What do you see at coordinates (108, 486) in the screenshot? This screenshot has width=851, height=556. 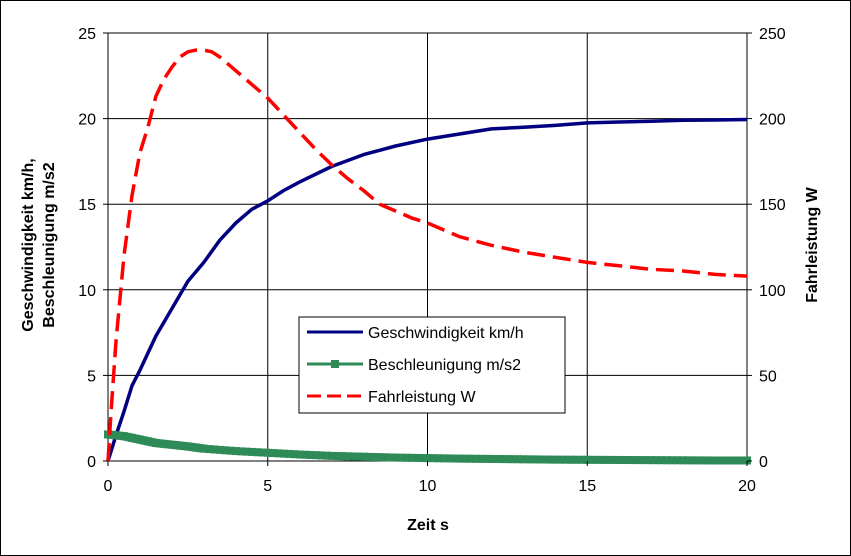 I see `x-tick-label: 0` at bounding box center [108, 486].